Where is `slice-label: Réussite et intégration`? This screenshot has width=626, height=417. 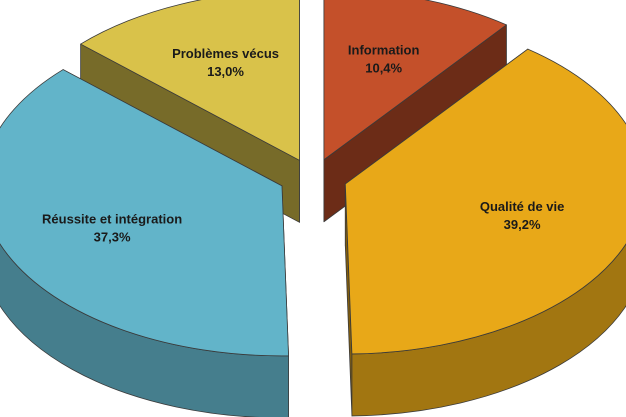
slice-label: Réussite et intégration is located at coordinates (112, 218).